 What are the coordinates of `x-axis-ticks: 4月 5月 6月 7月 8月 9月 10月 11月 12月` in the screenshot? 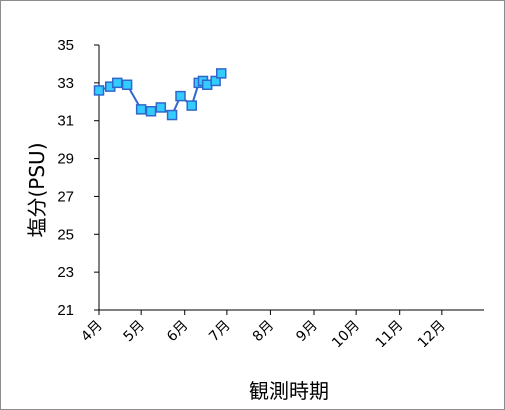 It's located at (263, 330).